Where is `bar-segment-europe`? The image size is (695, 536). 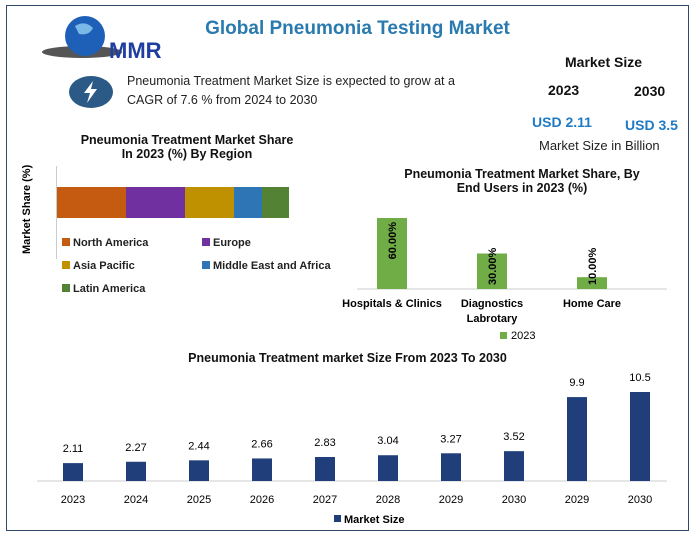 bar-segment-europe is located at coordinates (155, 202).